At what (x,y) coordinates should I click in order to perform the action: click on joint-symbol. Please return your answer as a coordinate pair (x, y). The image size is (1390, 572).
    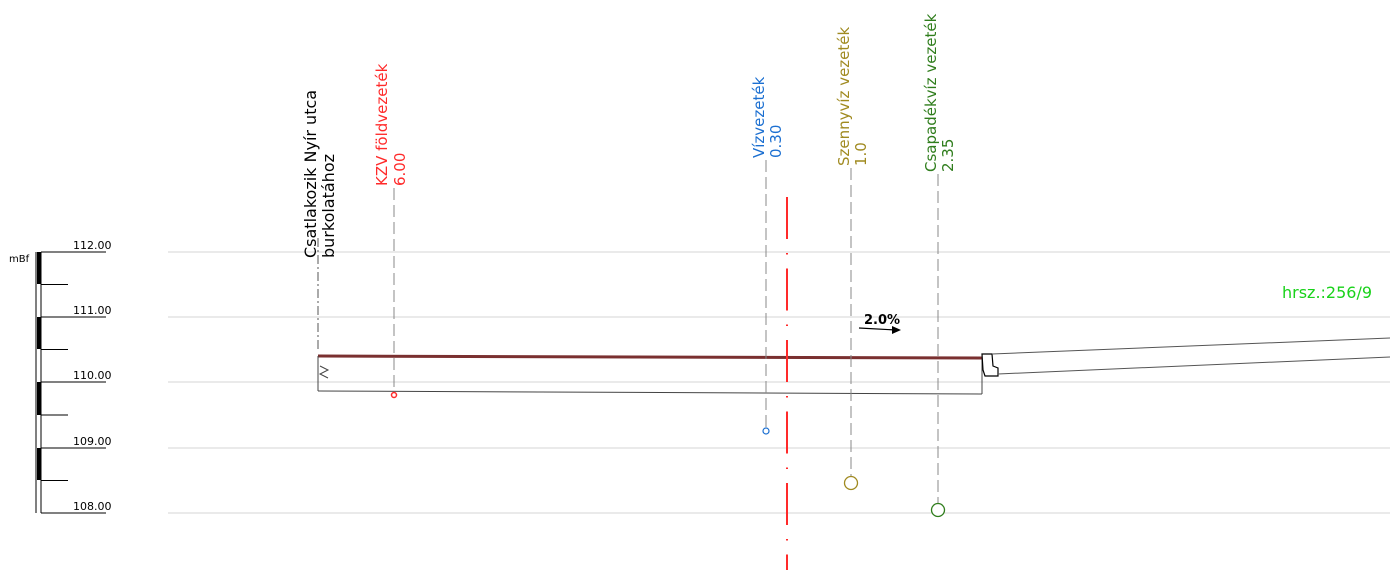
    Looking at the image, I should click on (324, 372).